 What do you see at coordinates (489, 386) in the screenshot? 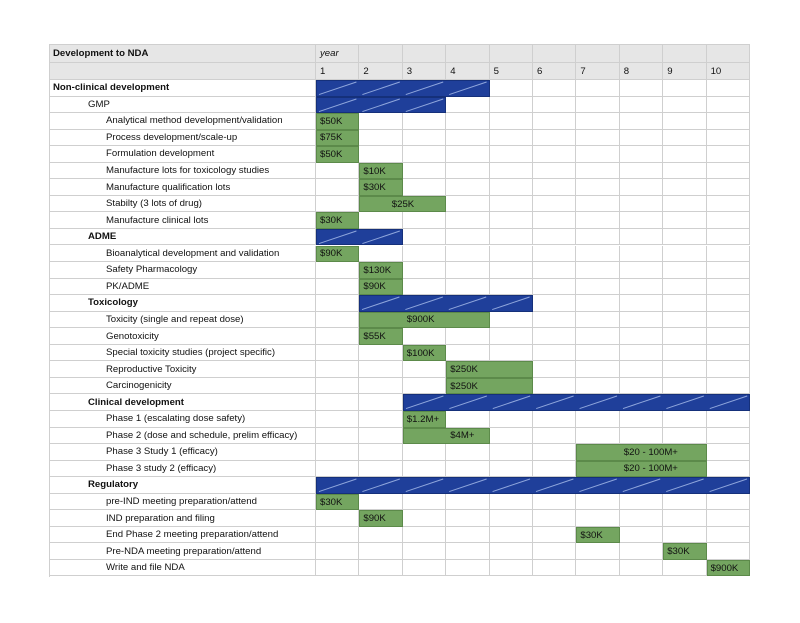
I see `task-bar: $250K` at bounding box center [489, 386].